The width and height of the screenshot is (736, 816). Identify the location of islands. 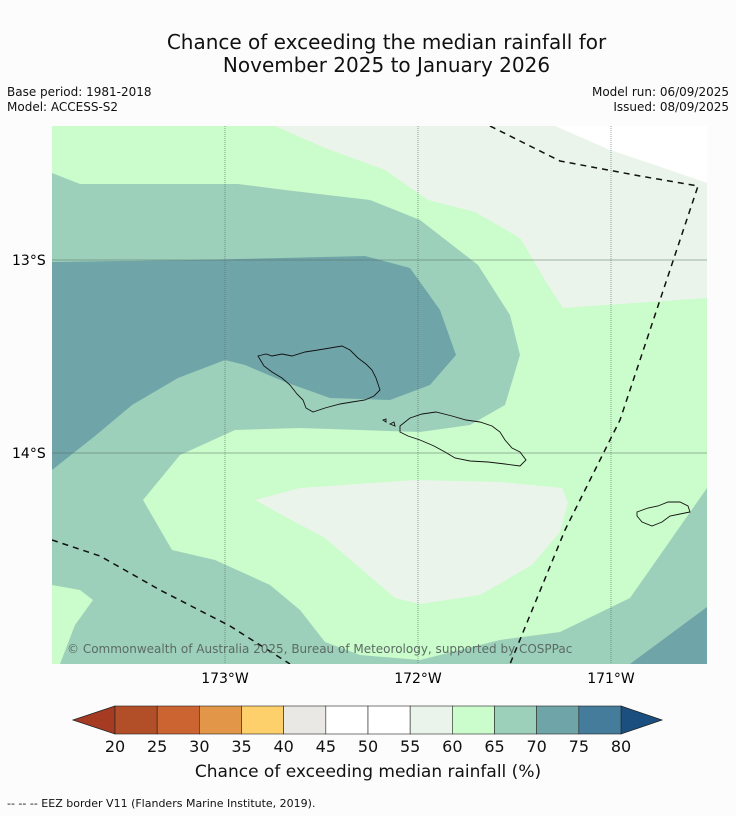
(474, 436).